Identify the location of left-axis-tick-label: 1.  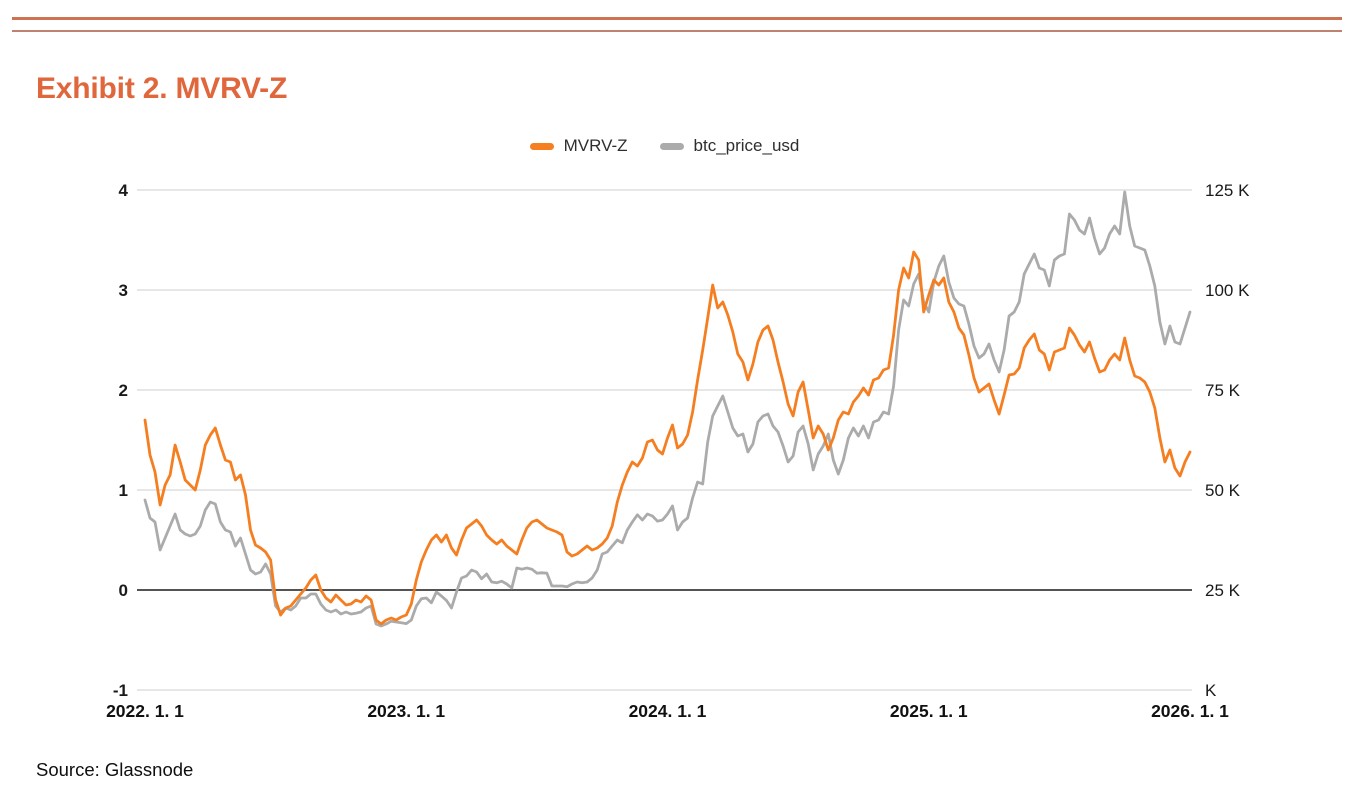
(123, 490).